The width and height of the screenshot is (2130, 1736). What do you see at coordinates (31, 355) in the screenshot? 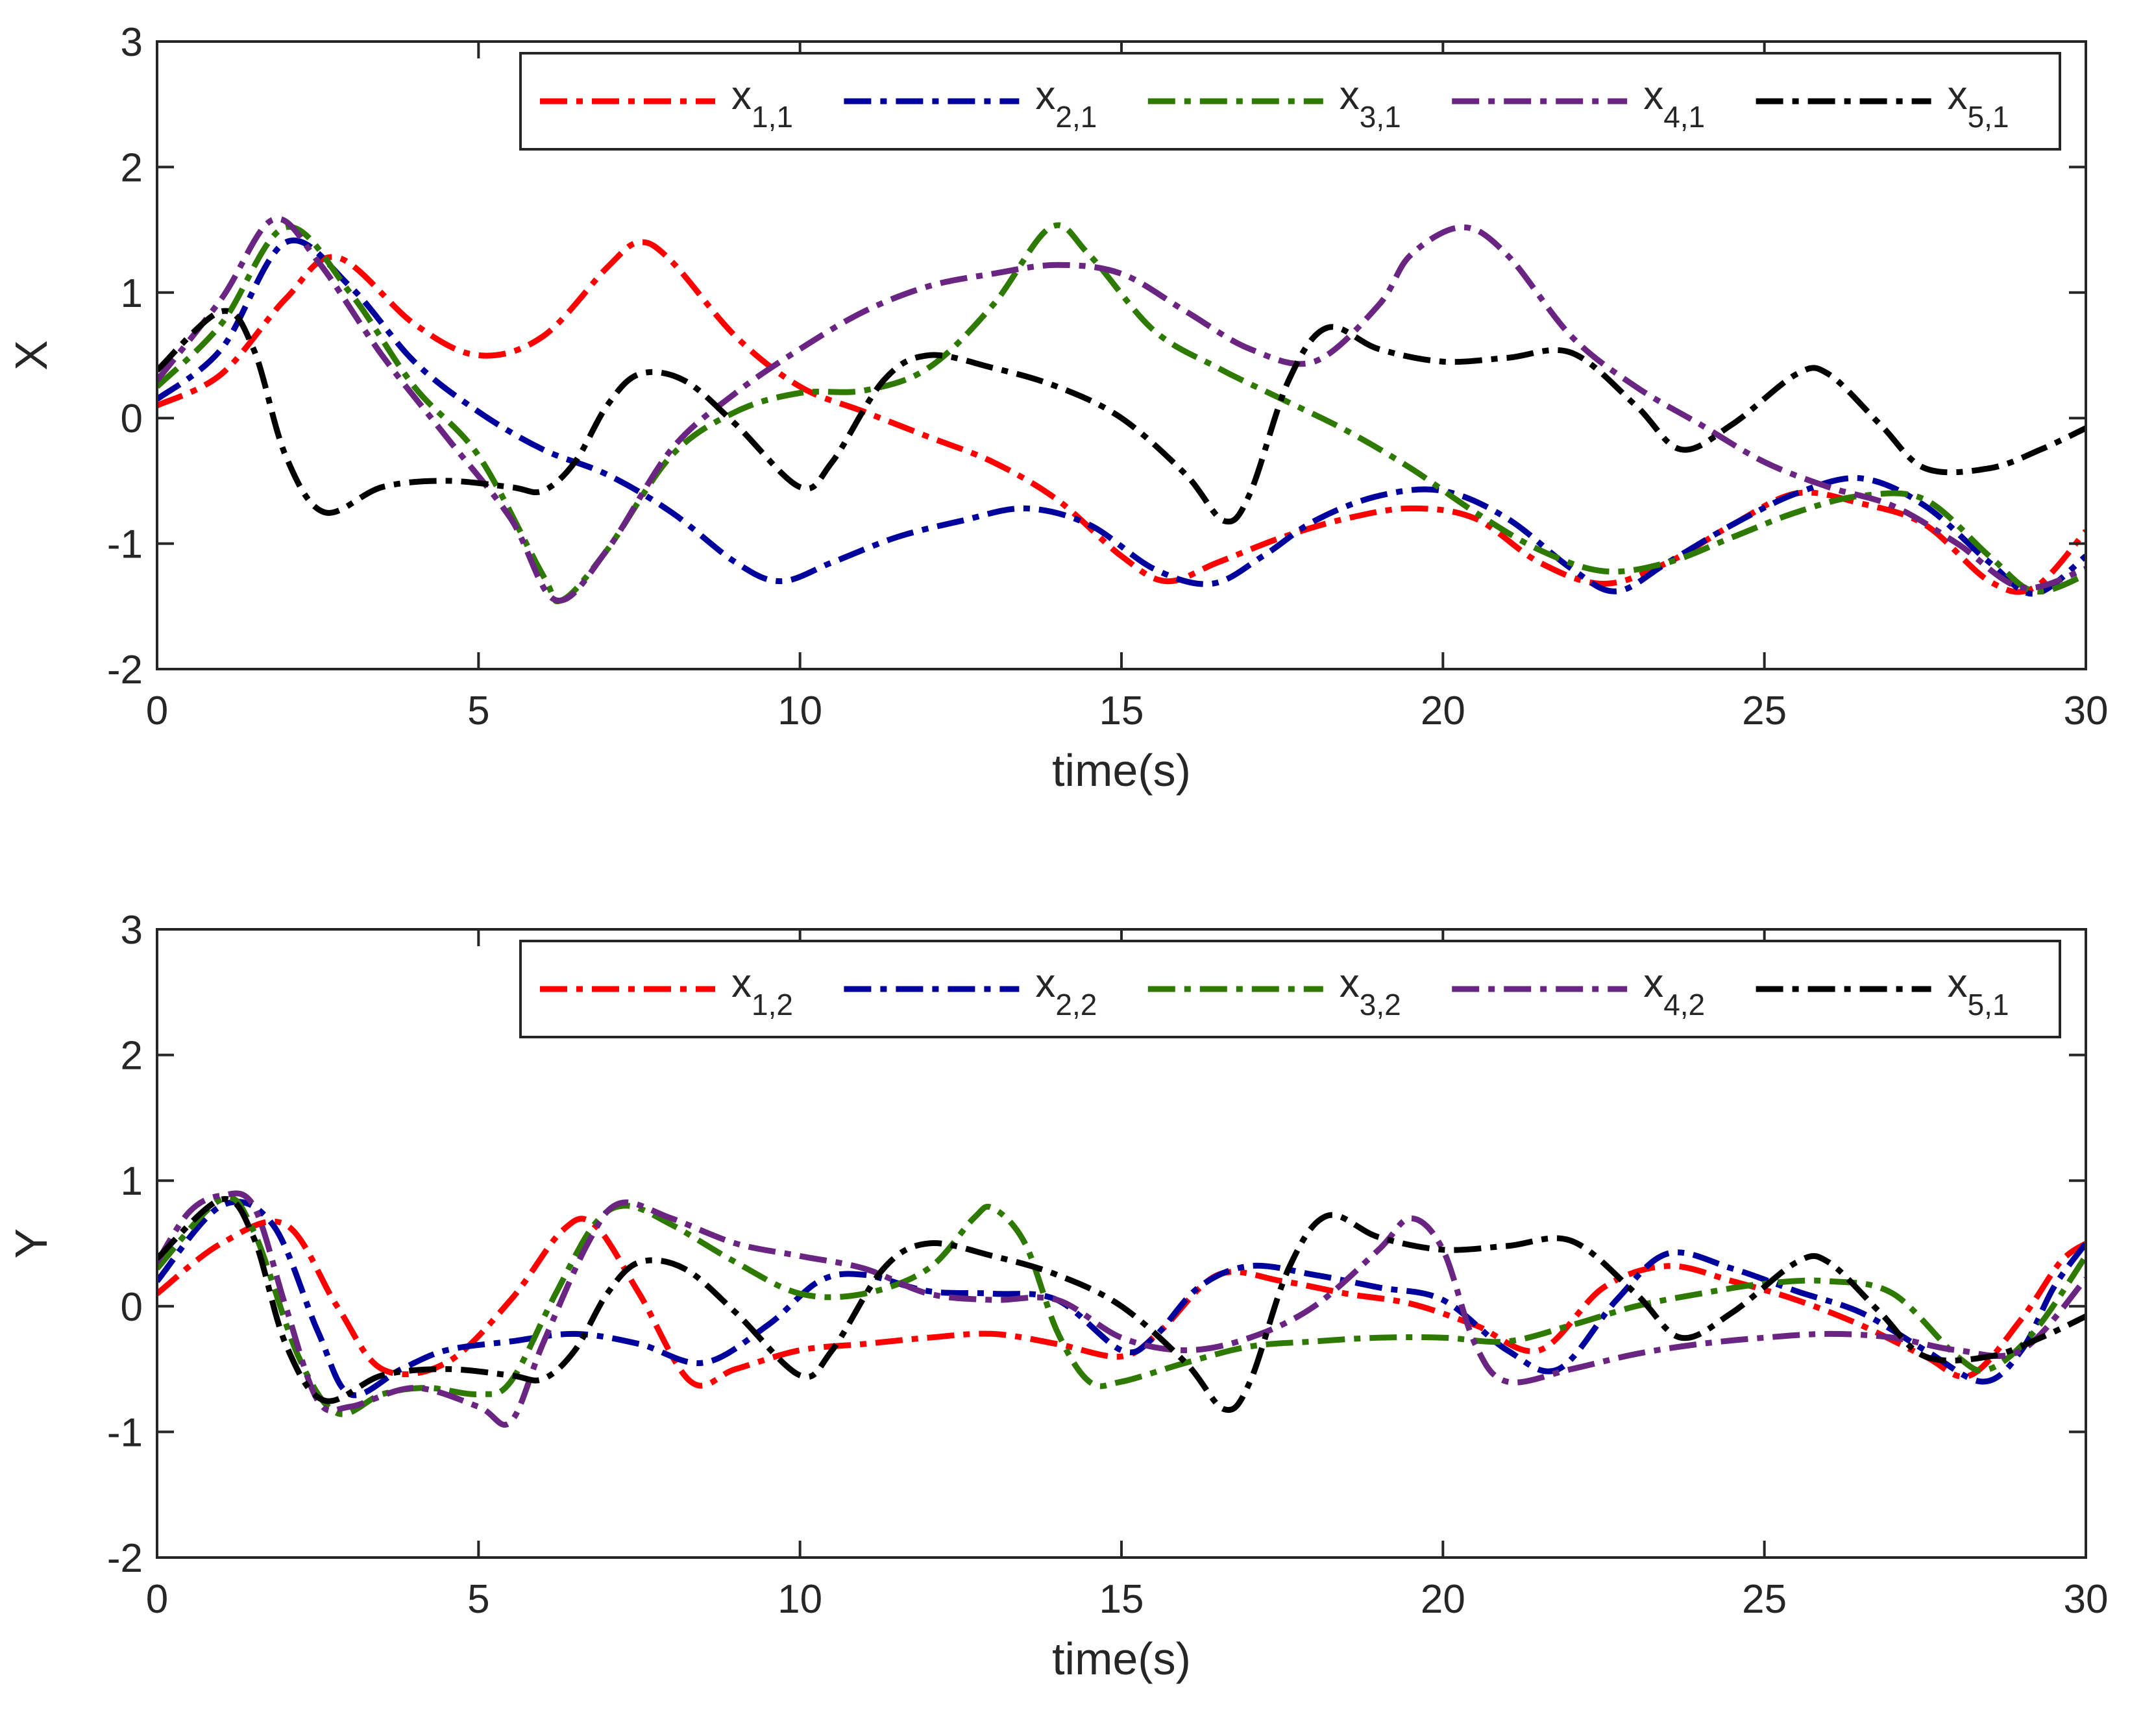
I see `y-axis-label: X` at bounding box center [31, 355].